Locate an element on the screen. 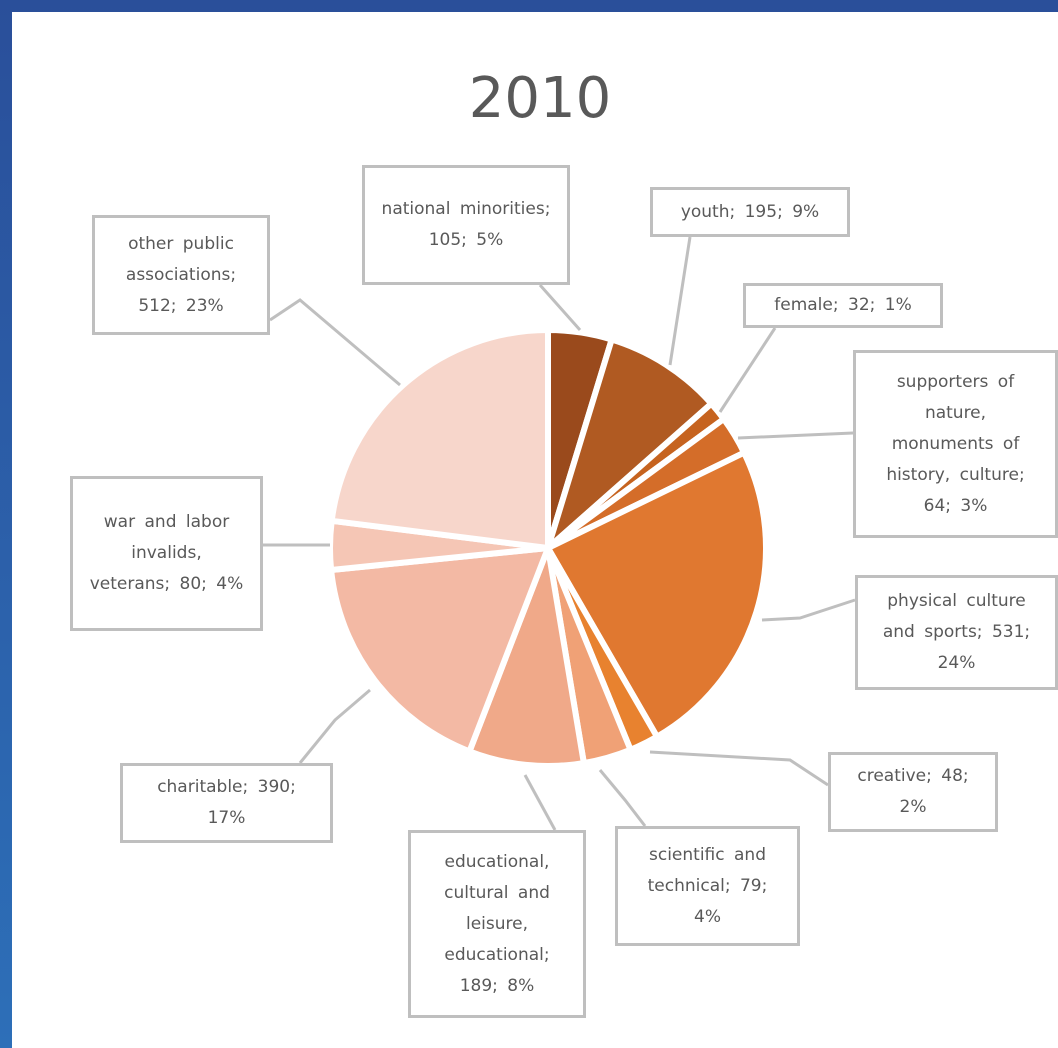 The width and height of the screenshot is (1058, 1048). data-label: female; 32; 1% is located at coordinates (843, 305).